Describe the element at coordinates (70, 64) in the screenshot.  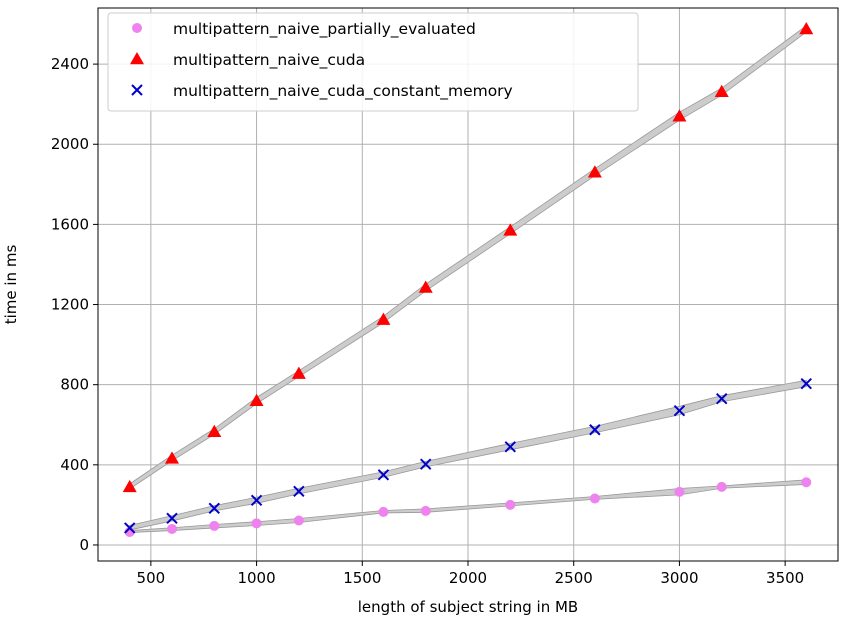
I see `y-tick-label: 2400` at that location.